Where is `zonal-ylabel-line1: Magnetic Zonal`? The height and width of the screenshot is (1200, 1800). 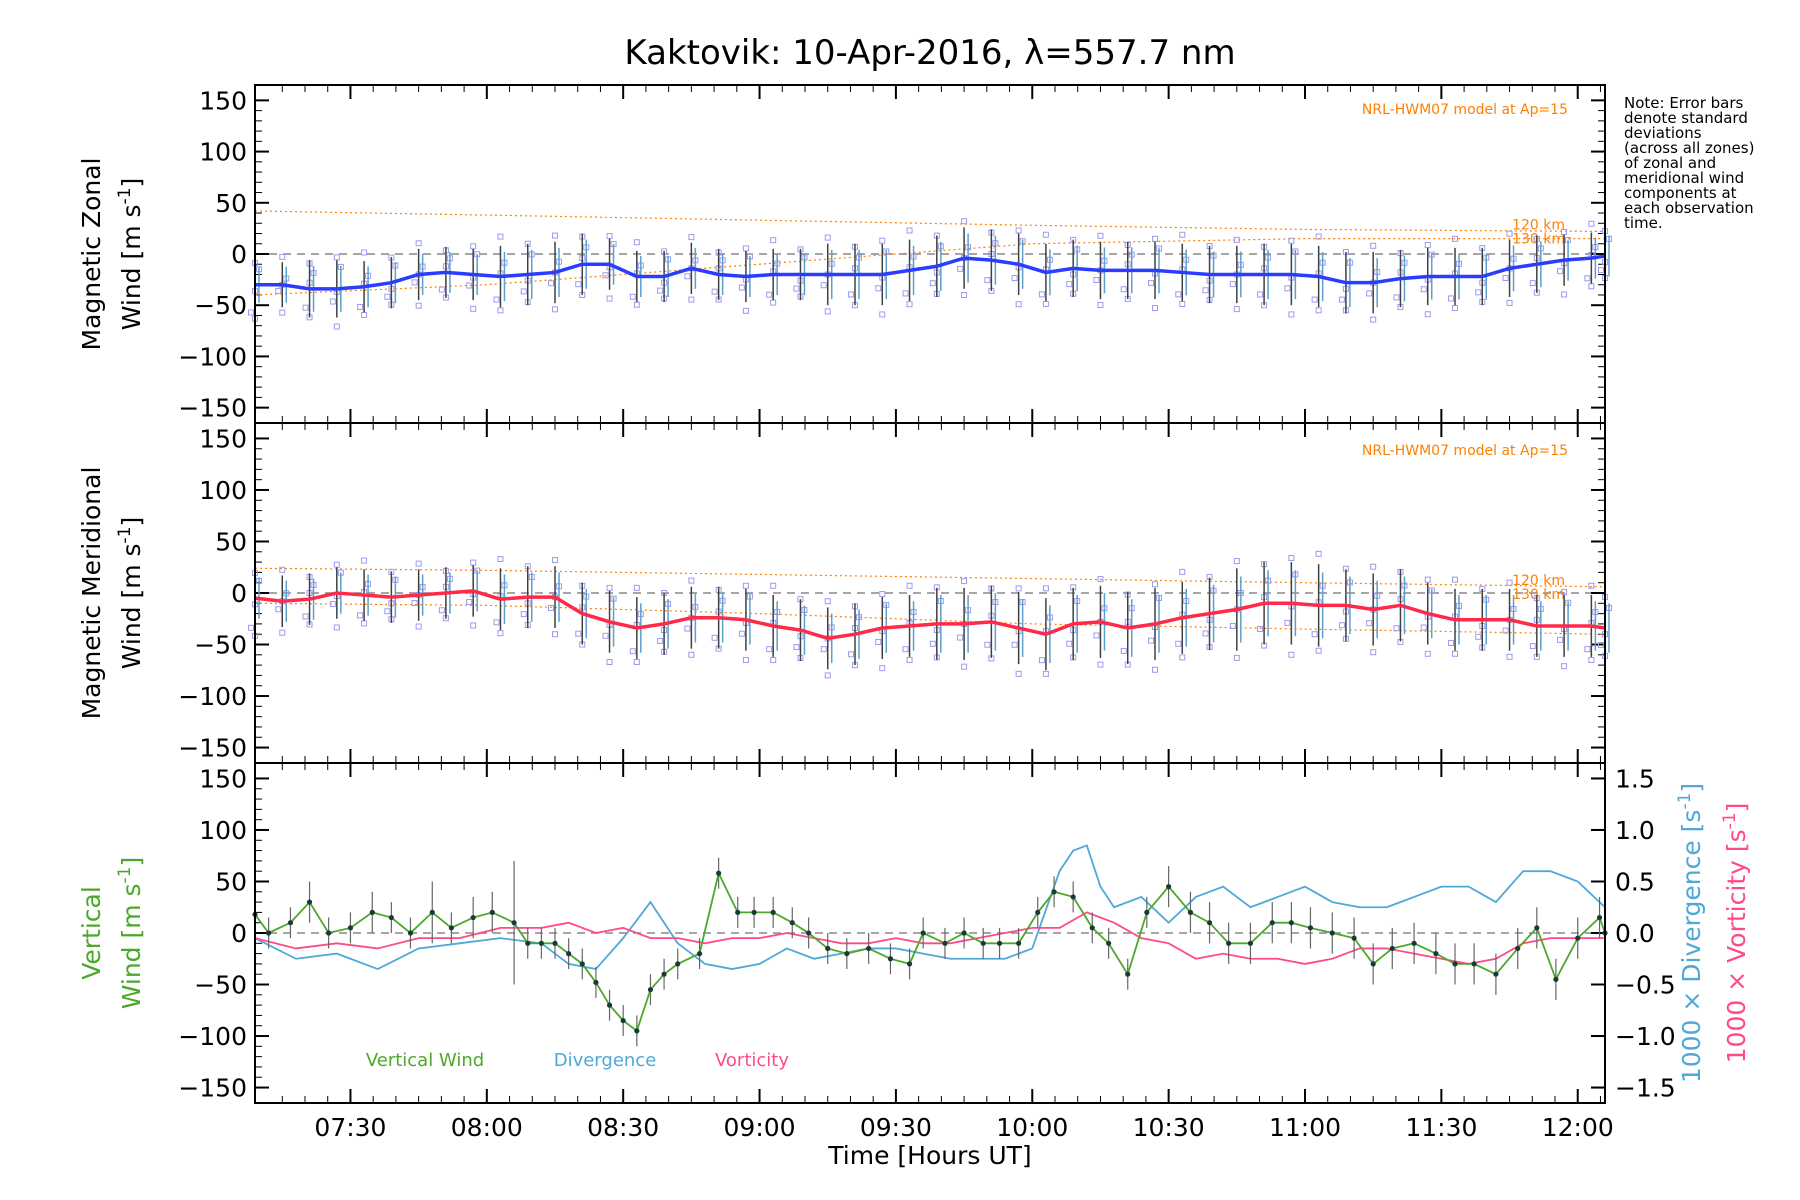 zonal-ylabel-line1: Magnetic Zonal is located at coordinates (91, 254).